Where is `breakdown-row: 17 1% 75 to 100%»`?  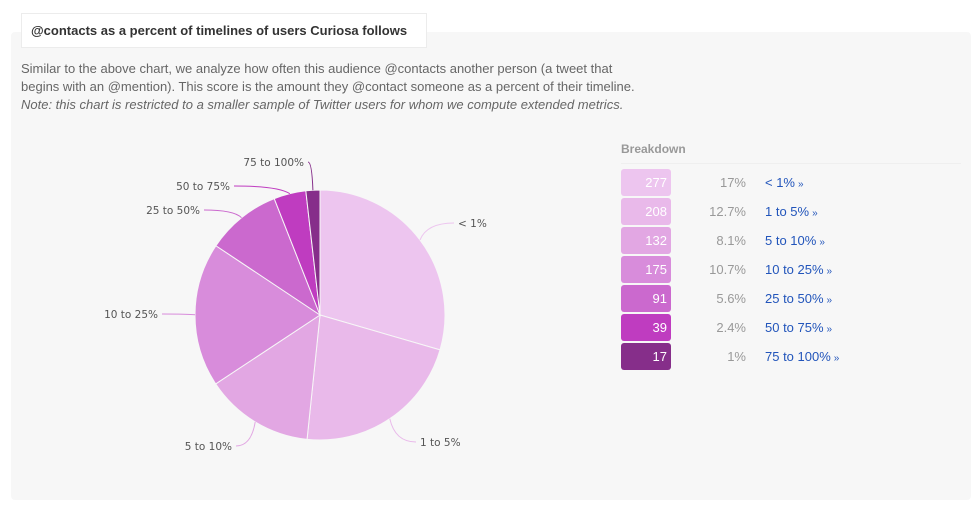 breakdown-row: 17 1% 75 to 100%» is located at coordinates (791, 357).